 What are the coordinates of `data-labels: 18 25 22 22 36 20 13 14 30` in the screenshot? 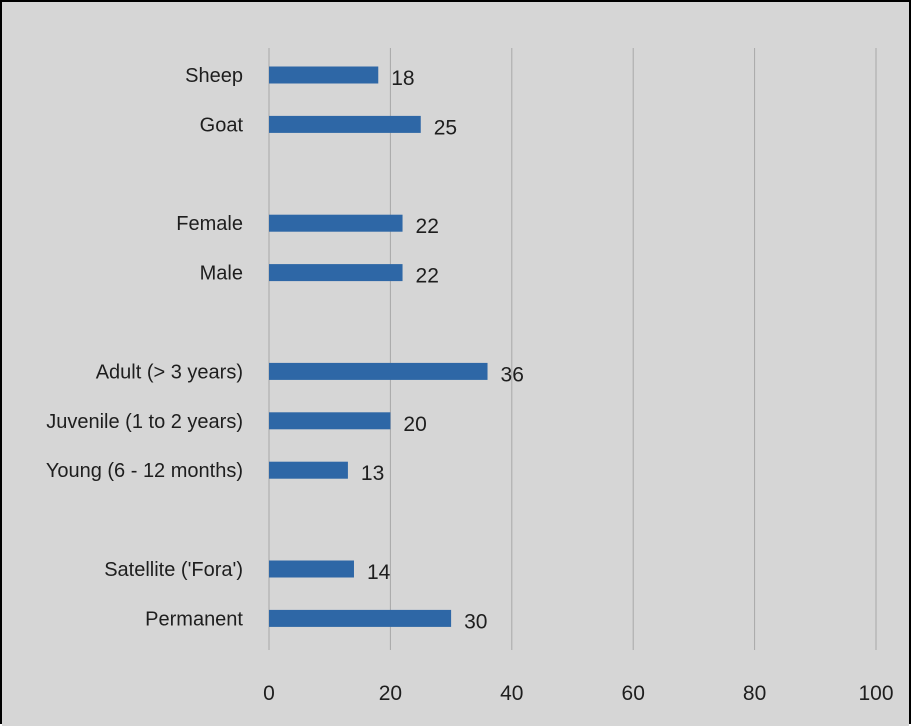 It's located at (442, 350).